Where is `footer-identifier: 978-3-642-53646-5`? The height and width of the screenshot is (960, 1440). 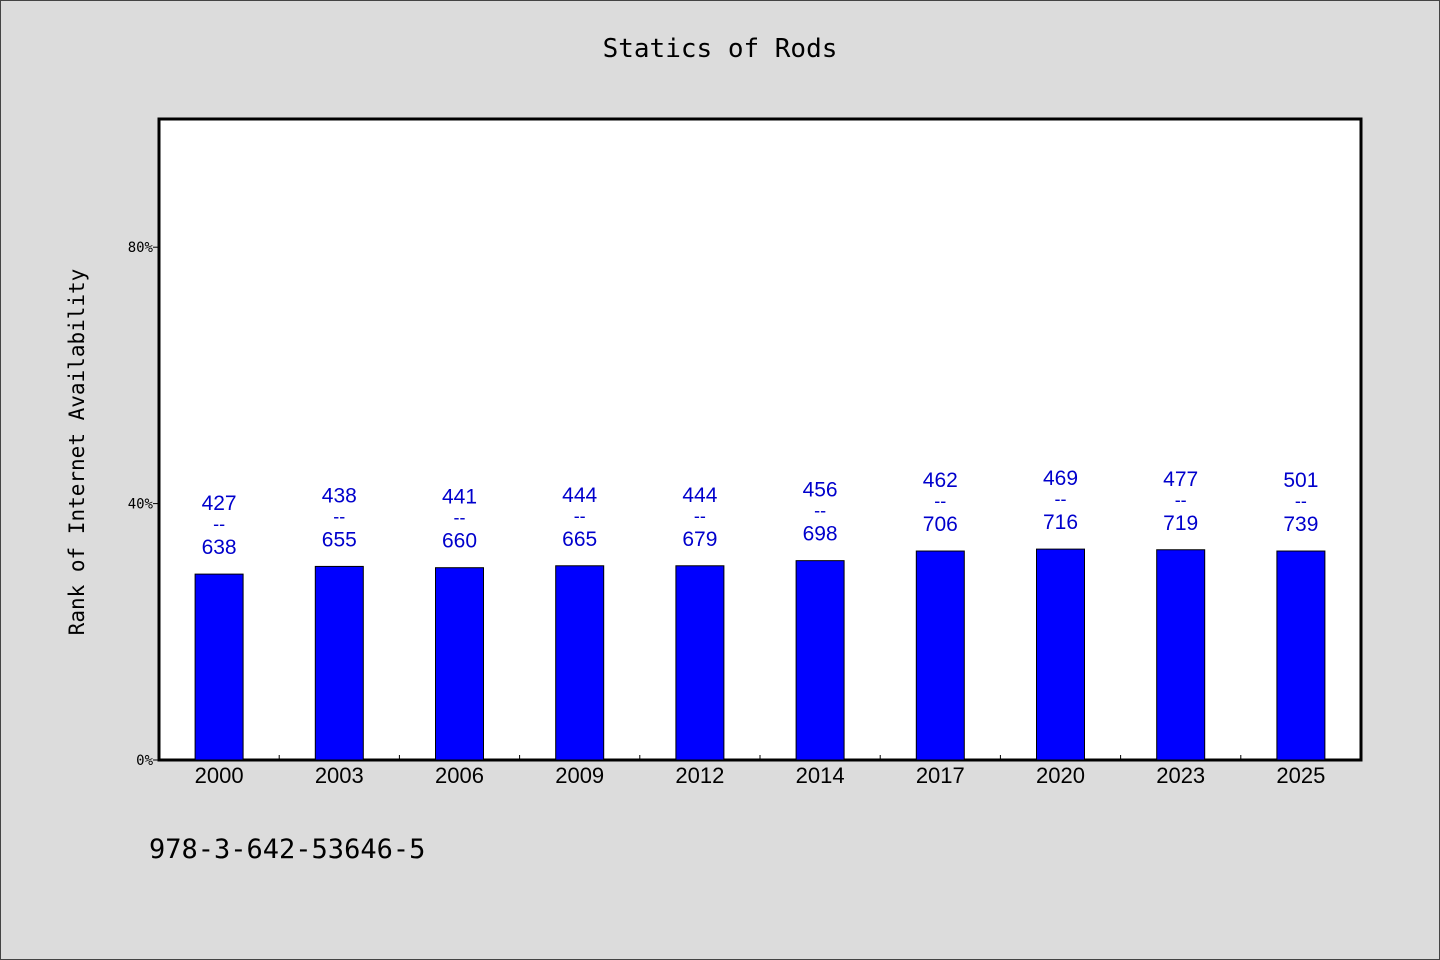
footer-identifier: 978-3-642-53646-5 is located at coordinates (287, 849).